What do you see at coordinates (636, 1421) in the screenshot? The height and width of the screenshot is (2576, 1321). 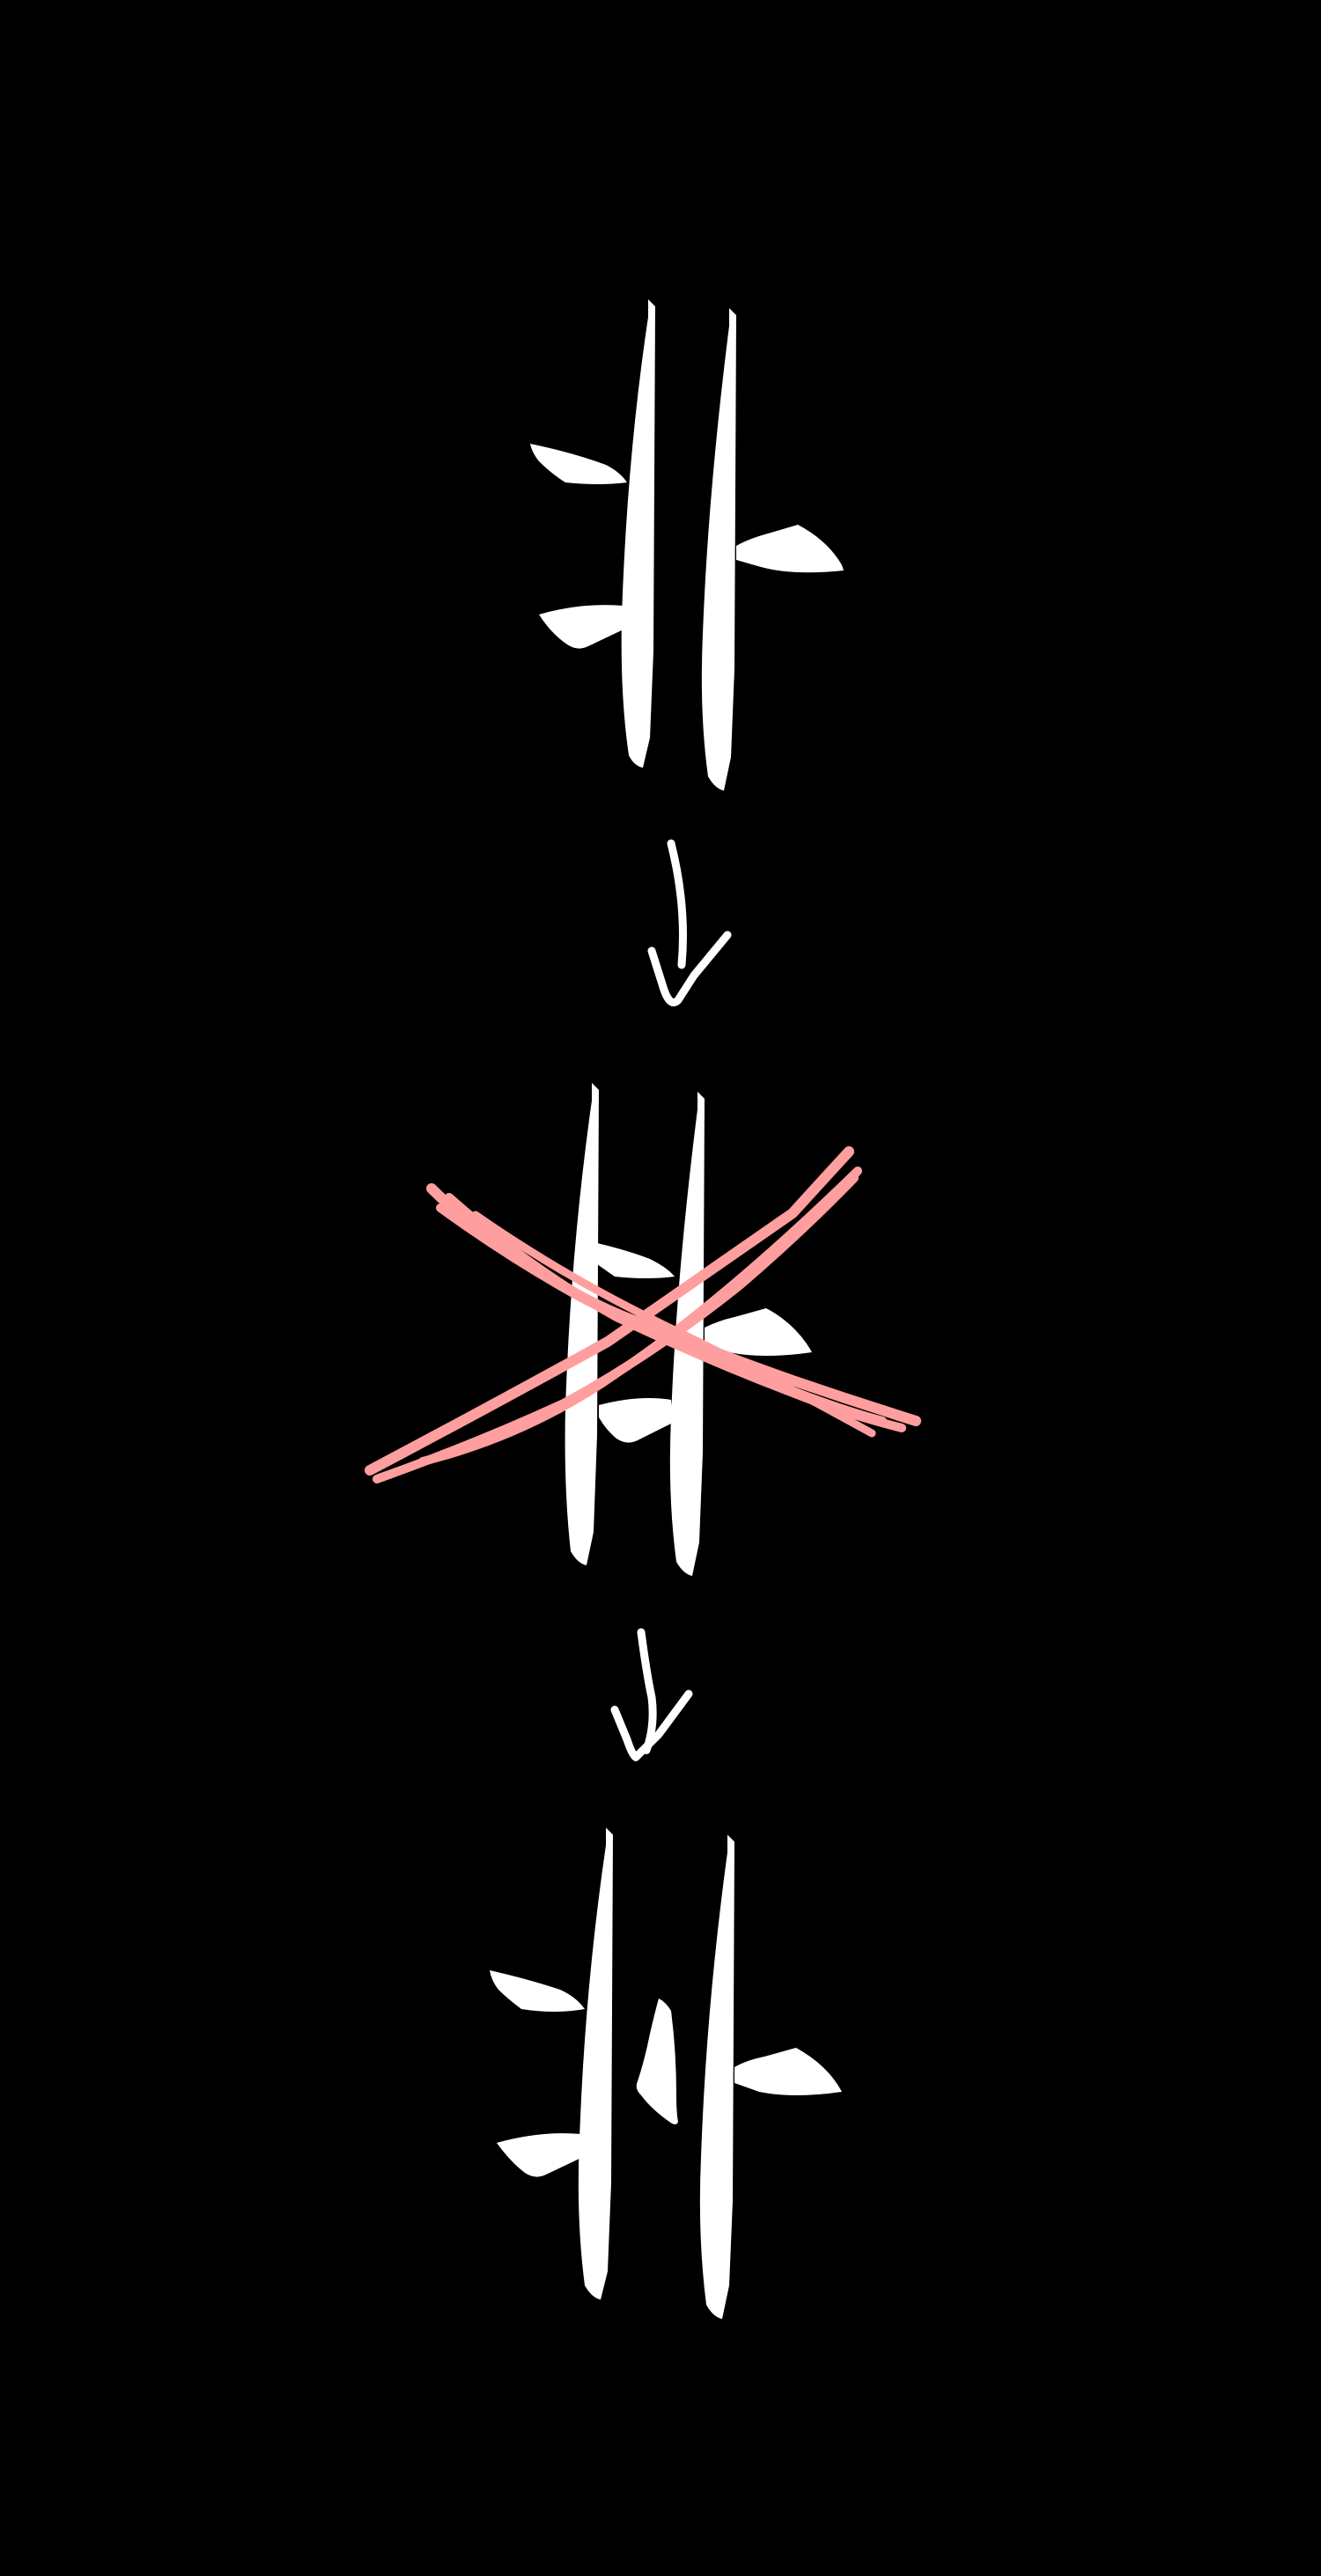 I see `glyph2-lower-tick` at bounding box center [636, 1421].